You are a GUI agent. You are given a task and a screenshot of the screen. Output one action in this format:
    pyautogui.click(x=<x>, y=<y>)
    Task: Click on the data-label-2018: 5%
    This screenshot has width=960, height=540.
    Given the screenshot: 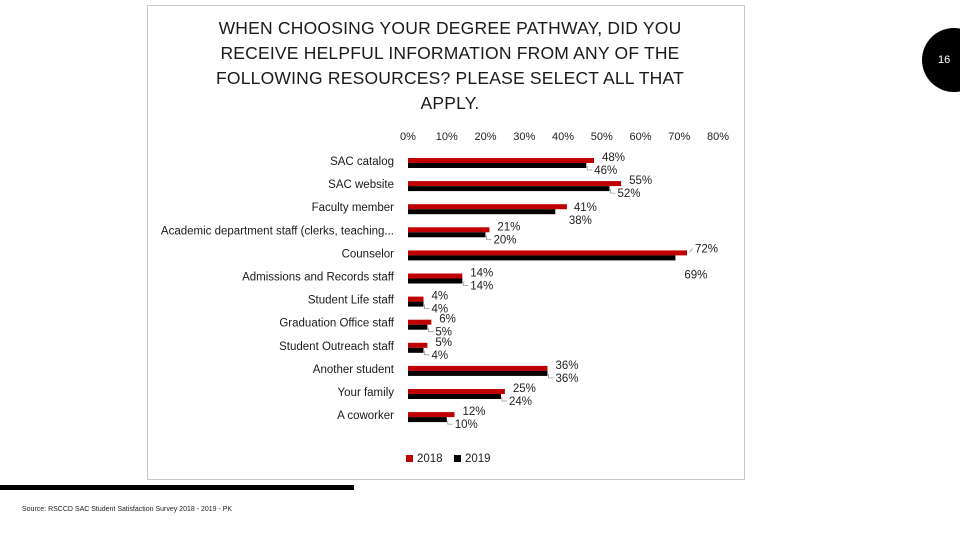 What is the action you would take?
    pyautogui.click(x=443, y=343)
    